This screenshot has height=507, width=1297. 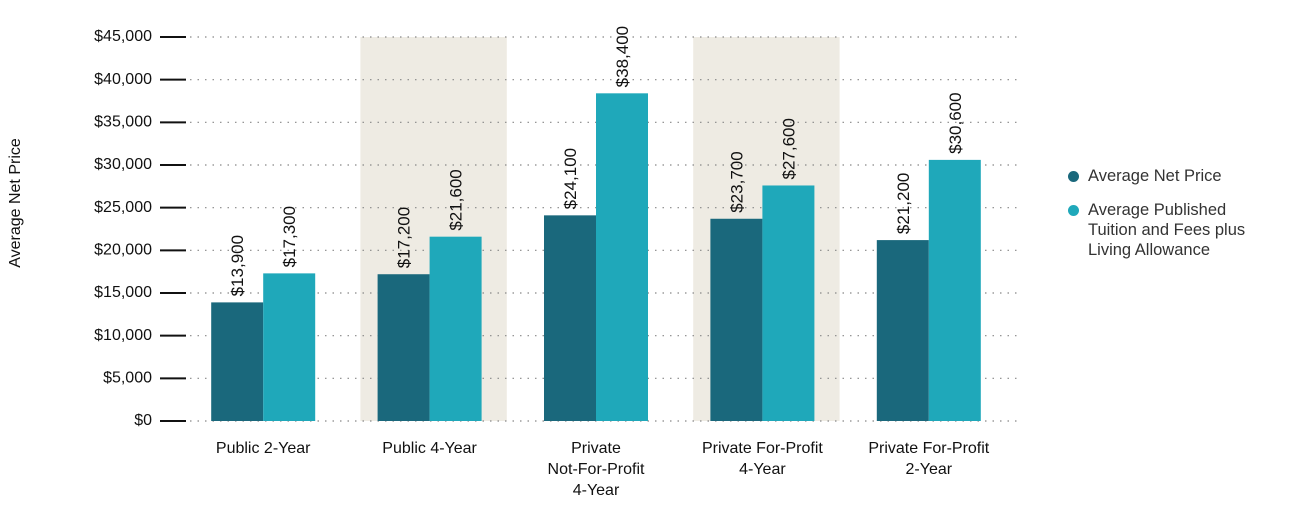 What do you see at coordinates (736, 181) in the screenshot?
I see `value-label: $23,700` at bounding box center [736, 181].